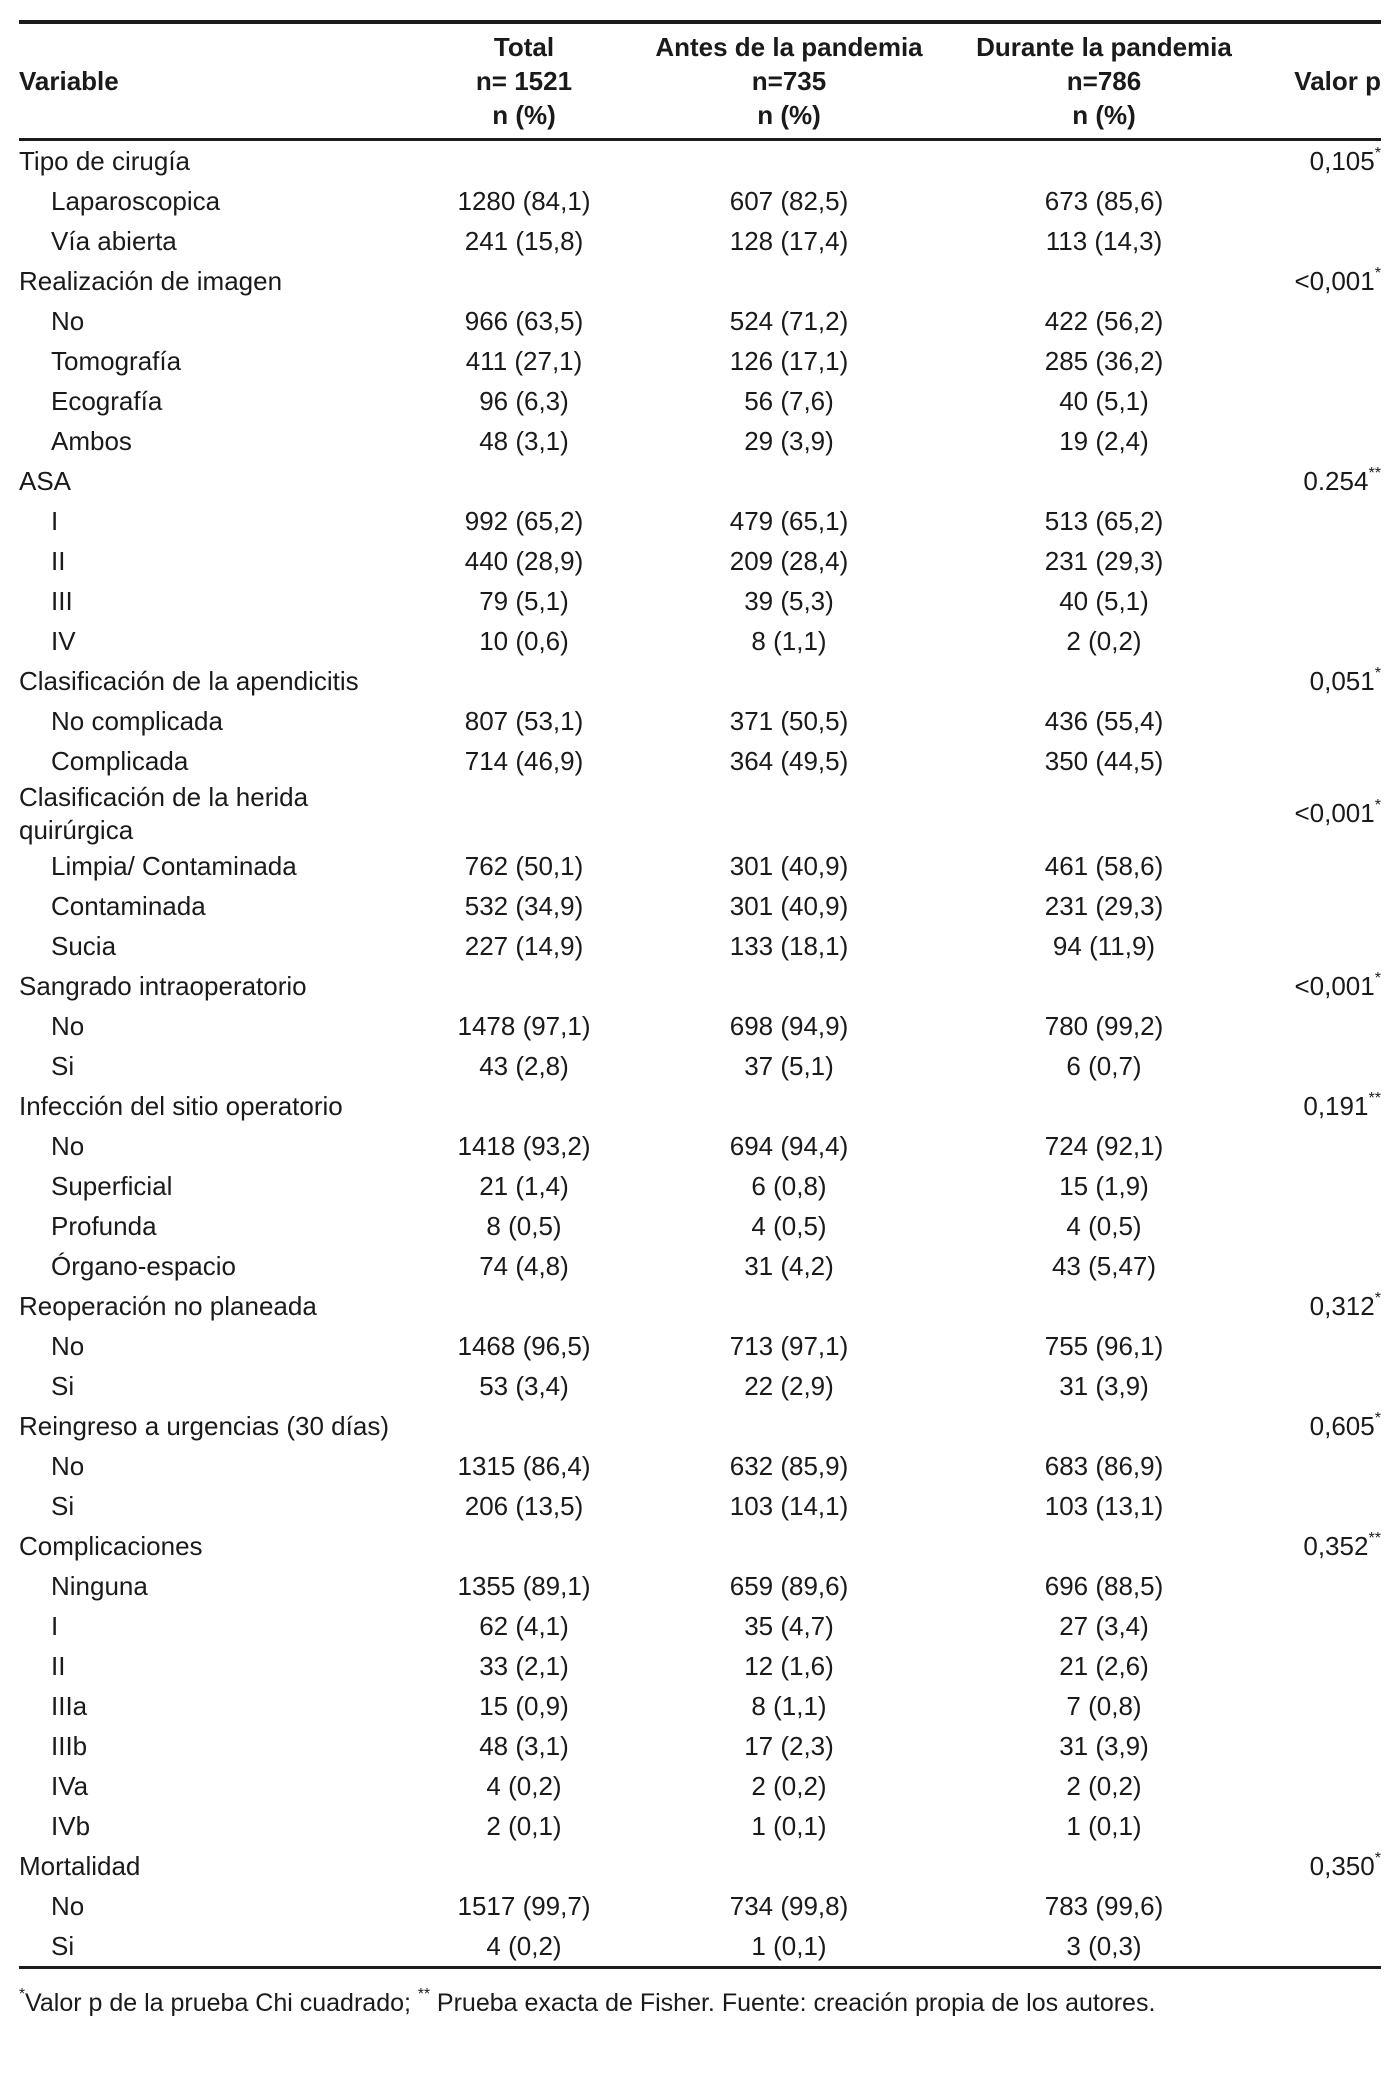  What do you see at coordinates (700, 641) in the screenshot?
I see `data-row: IV 10 (0,6) 8 (1,1) 2 (0,2)` at bounding box center [700, 641].